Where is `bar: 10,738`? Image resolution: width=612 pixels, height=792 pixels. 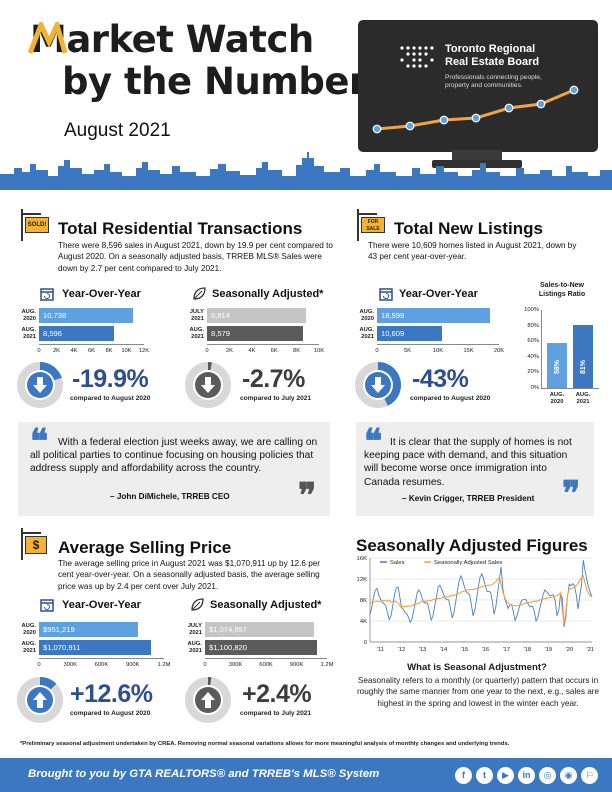 bar: 10,738 is located at coordinates (86, 315).